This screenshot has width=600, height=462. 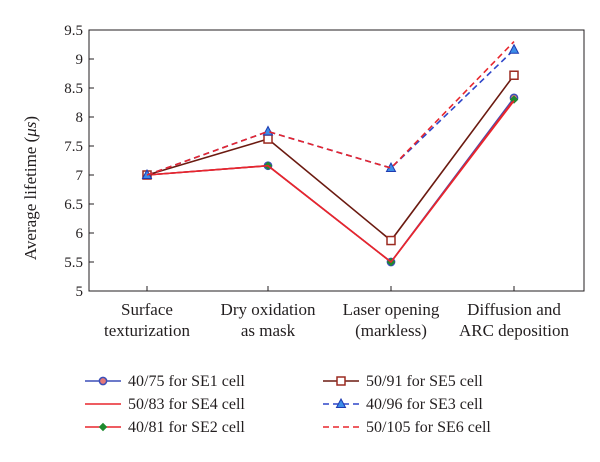 What do you see at coordinates (80, 60) in the screenshot?
I see `y-tick-label: 9` at bounding box center [80, 60].